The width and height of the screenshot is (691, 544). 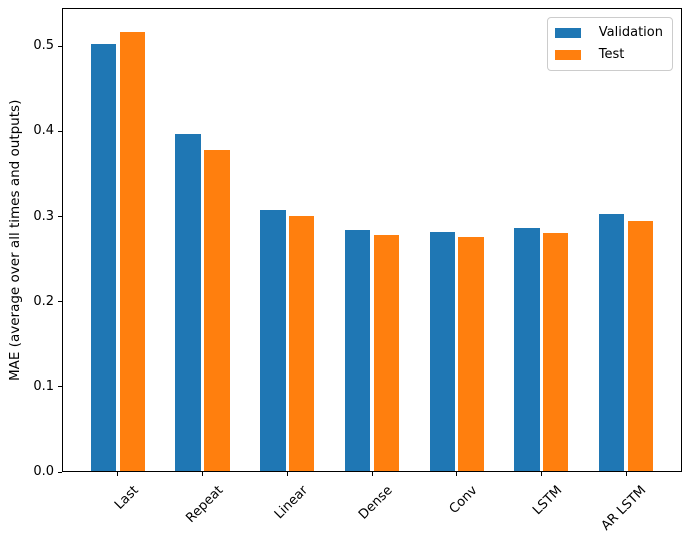 What do you see at coordinates (567, 54) in the screenshot?
I see `legend-swatch-test` at bounding box center [567, 54].